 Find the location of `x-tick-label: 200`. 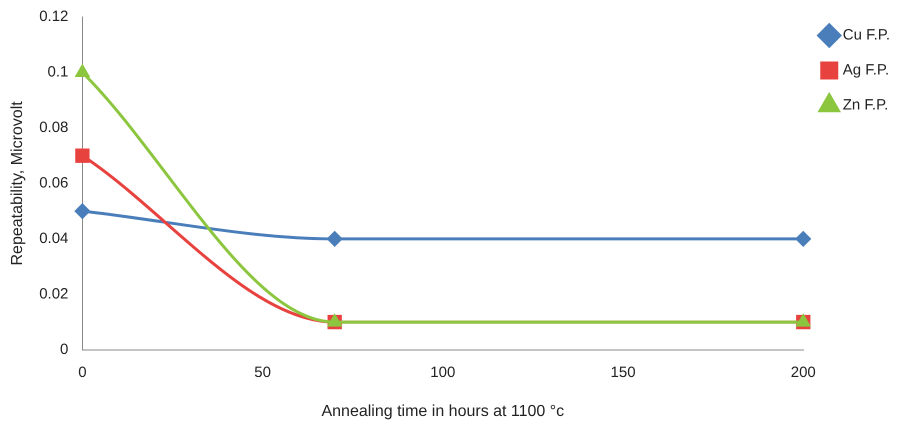

x-tick-label: 200 is located at coordinates (803, 372).